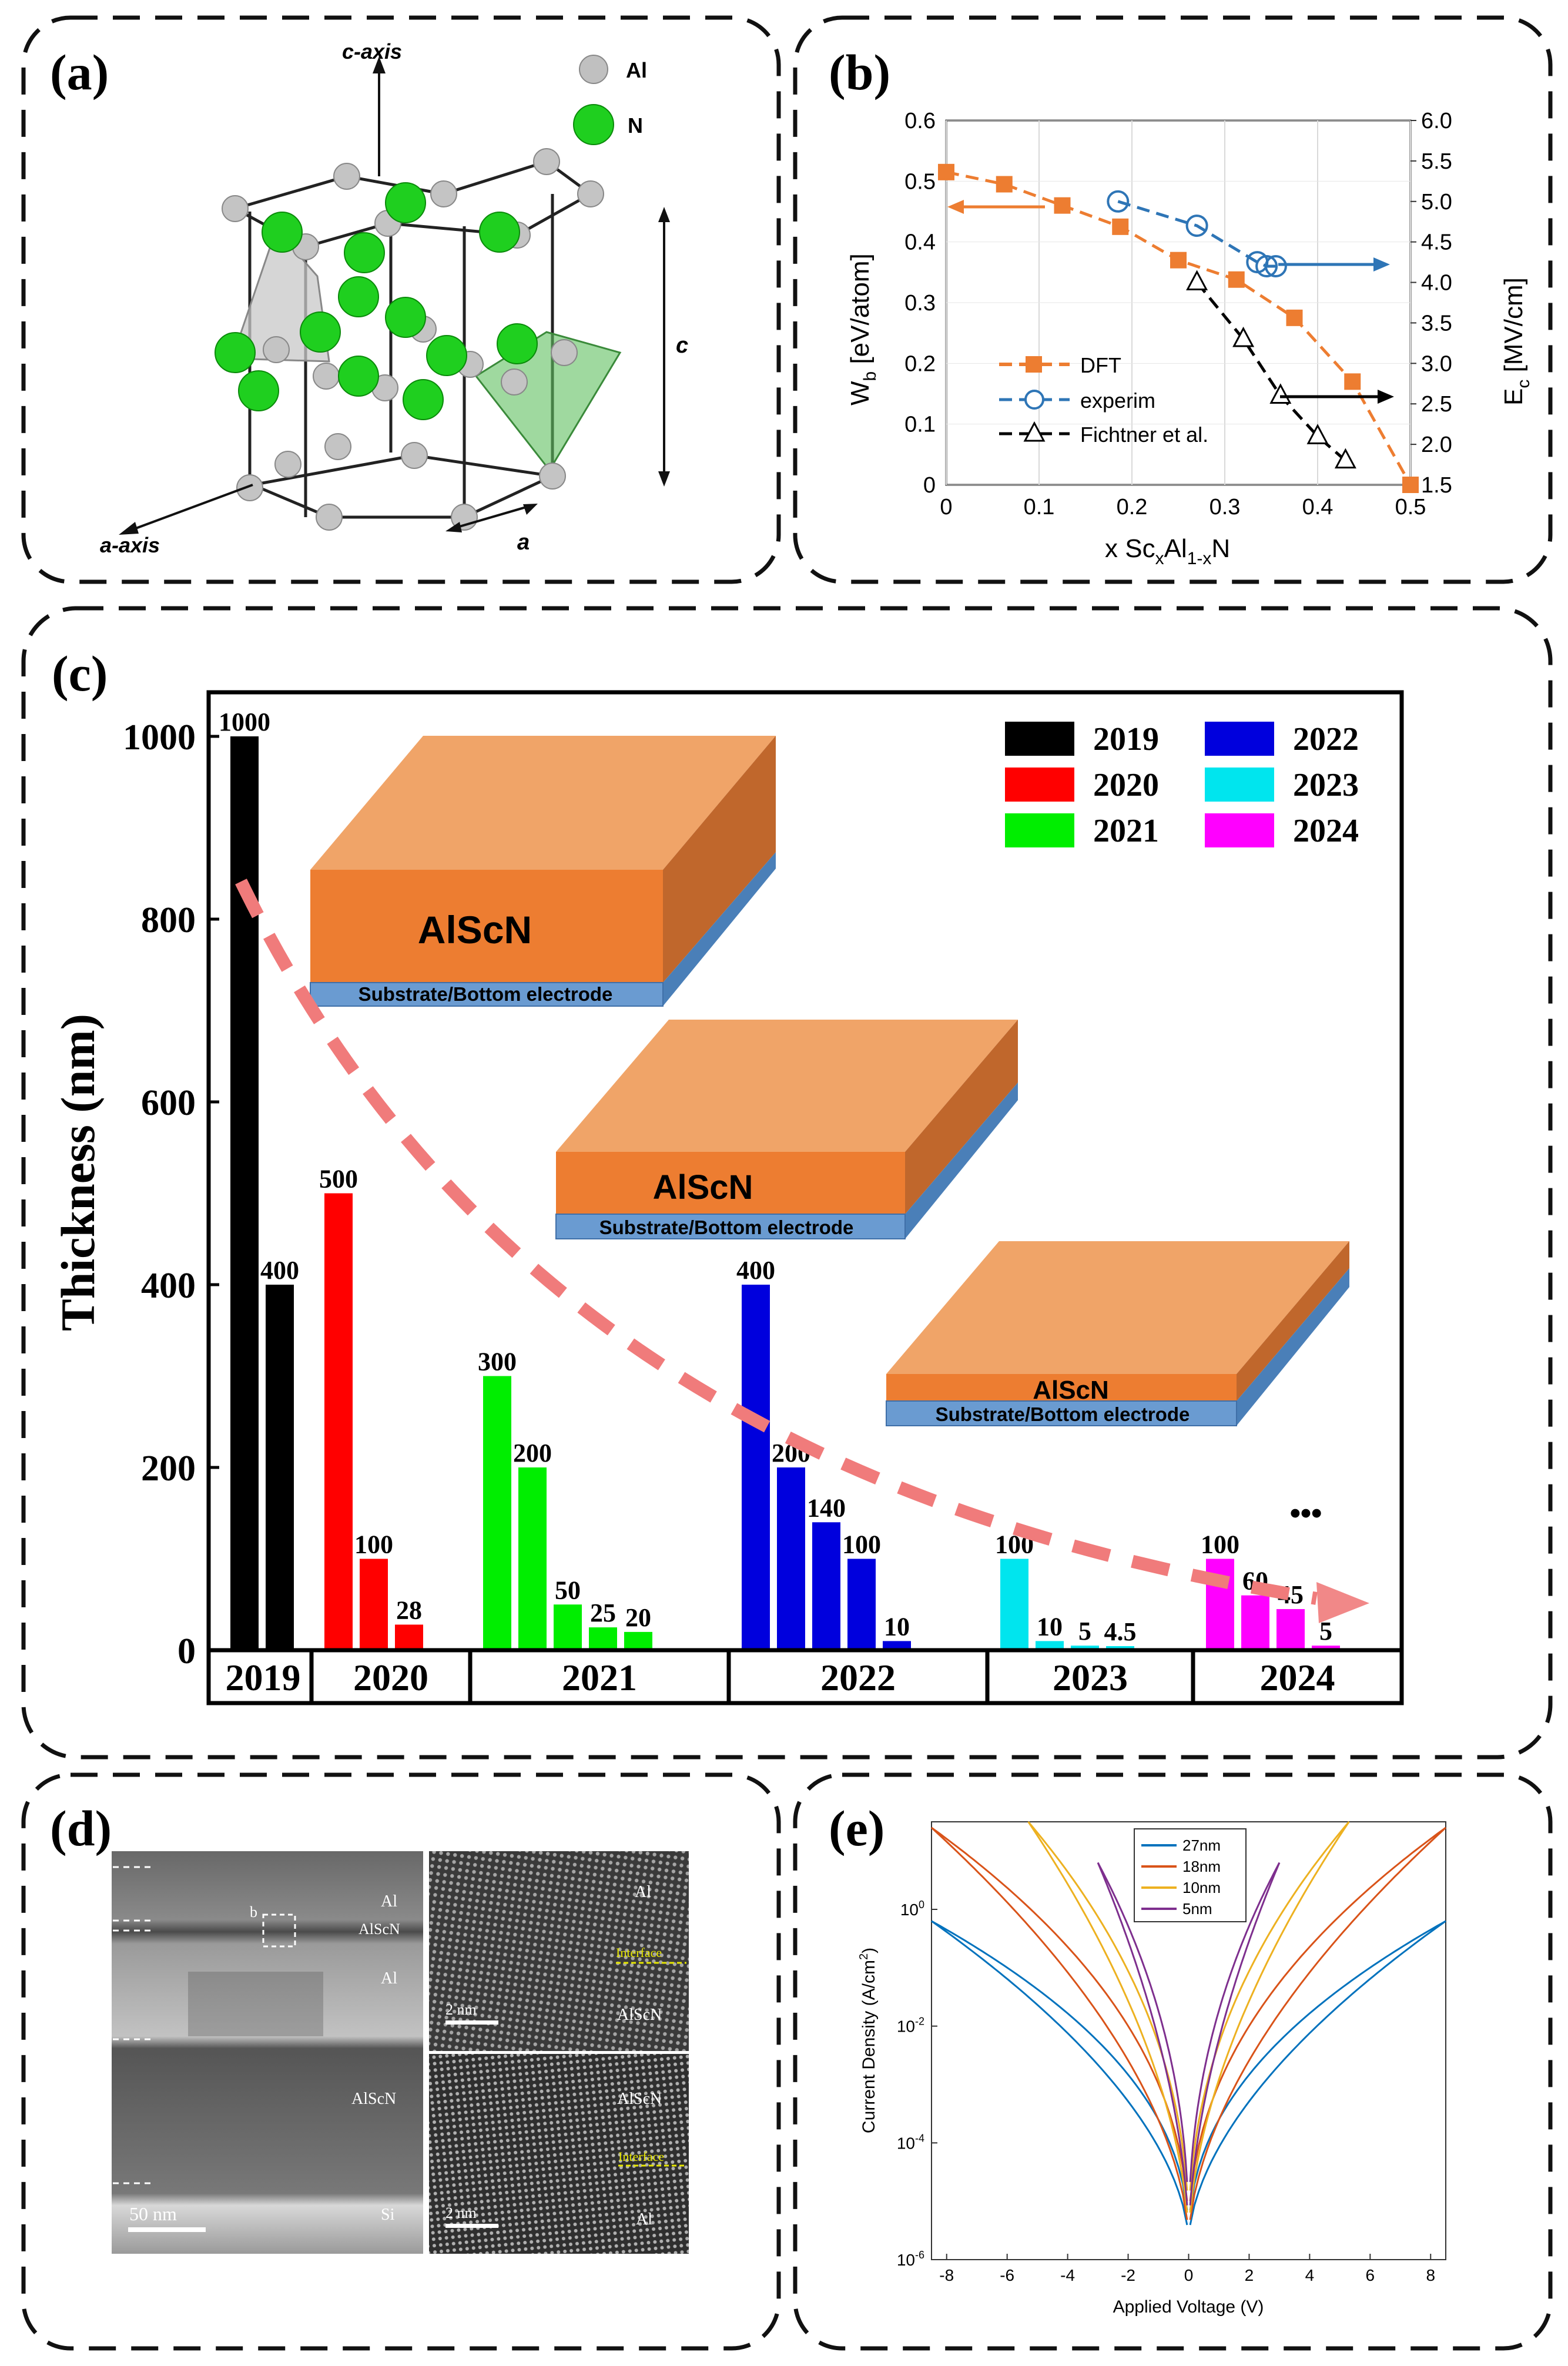 The height and width of the screenshot is (2366, 1568). What do you see at coordinates (168, 1469) in the screenshot?
I see `y-tick-label: 200` at bounding box center [168, 1469].